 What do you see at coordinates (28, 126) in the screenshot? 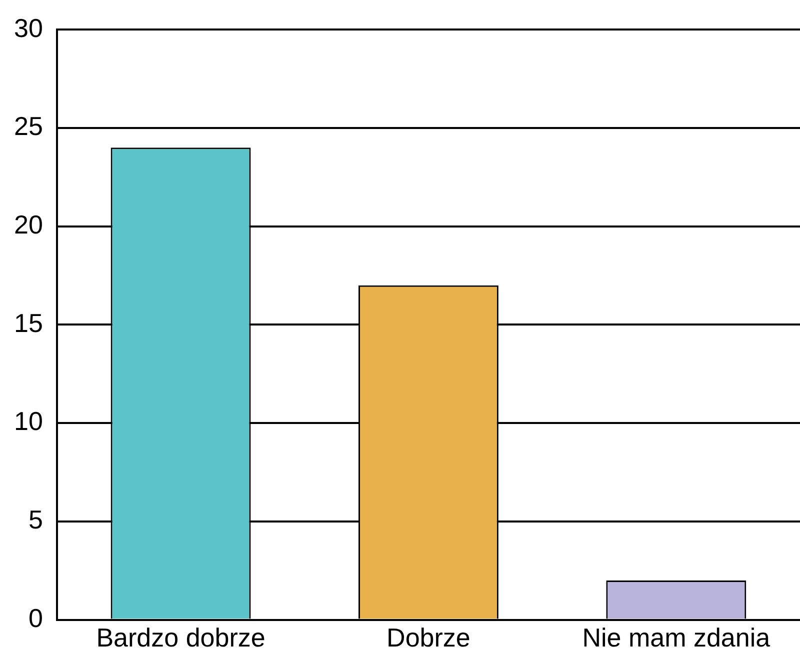
I see `y-tick-label: 25` at bounding box center [28, 126].